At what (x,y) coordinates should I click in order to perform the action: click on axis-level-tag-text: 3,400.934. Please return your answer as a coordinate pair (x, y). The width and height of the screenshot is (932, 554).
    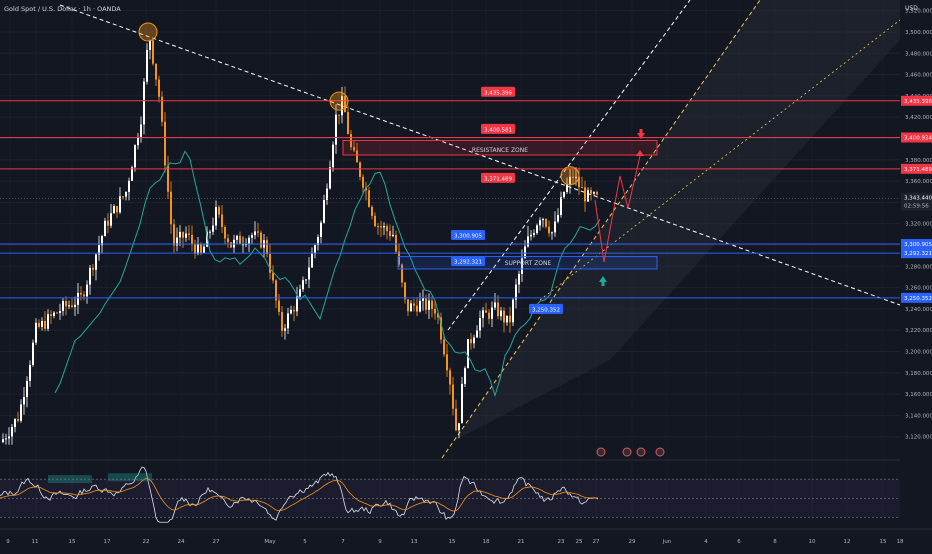
    Looking at the image, I should click on (918, 138).